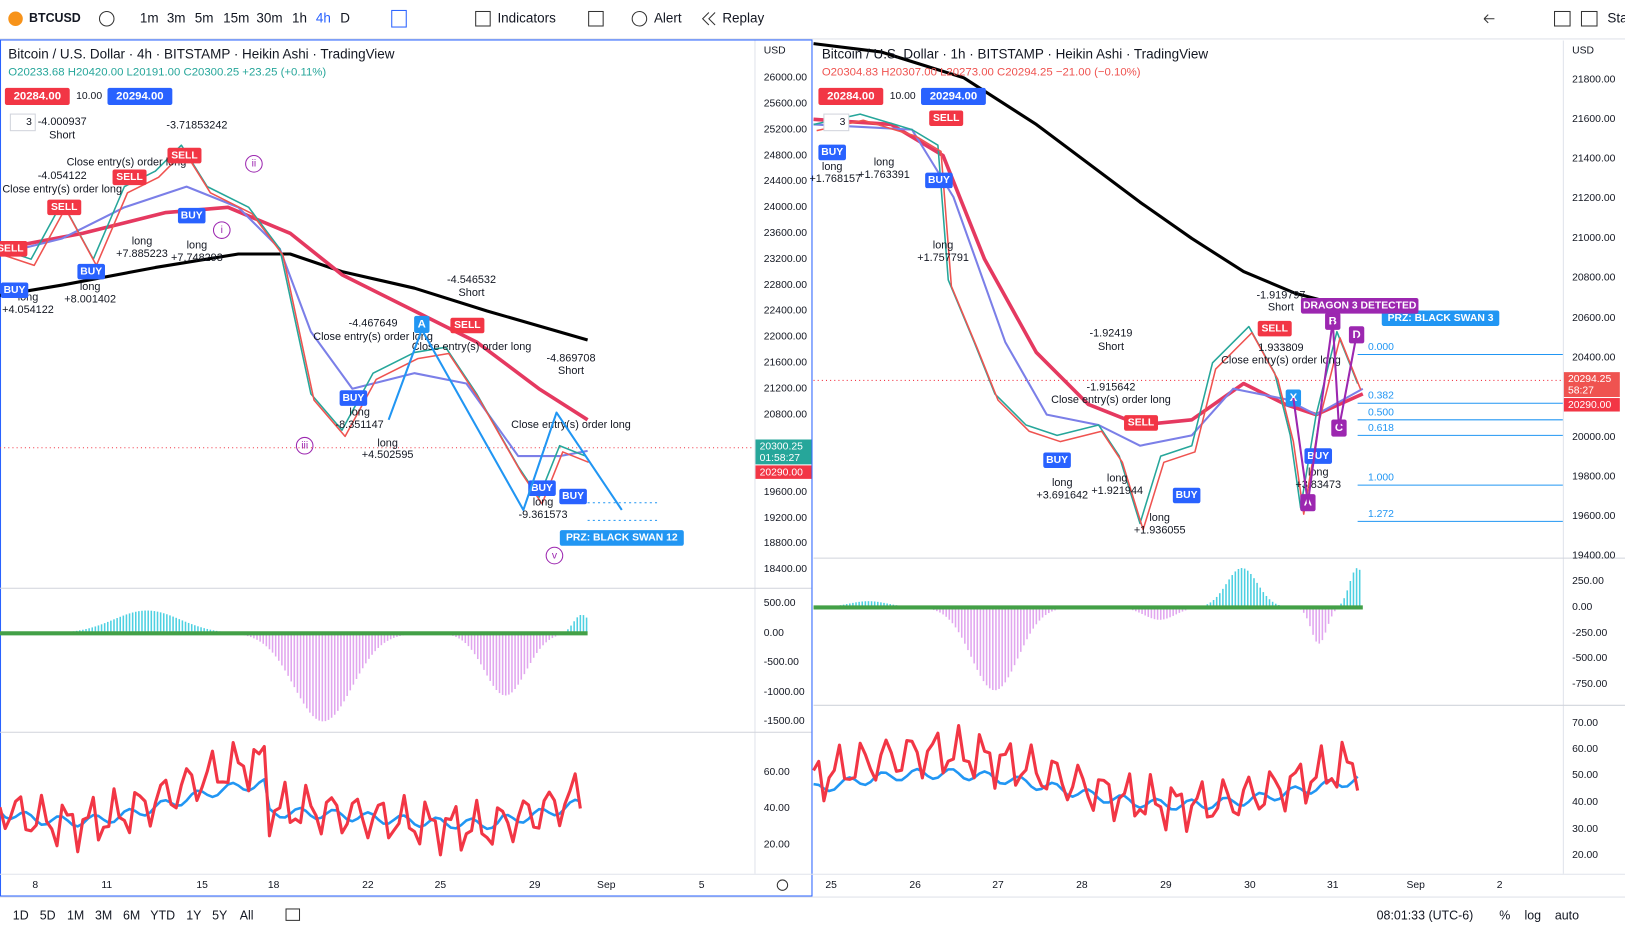 This screenshot has height=941, width=1625. What do you see at coordinates (1593, 318) in the screenshot?
I see `price-tick-label: 20600.00` at bounding box center [1593, 318].